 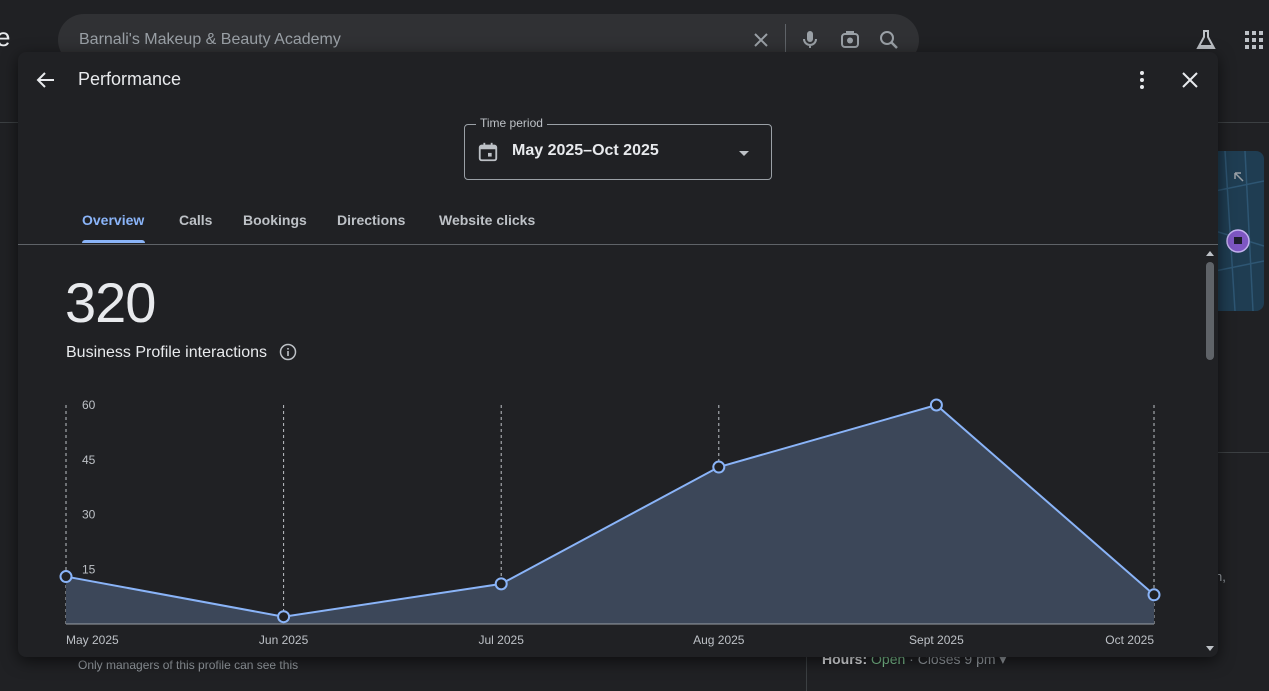 What do you see at coordinates (889, 40) in the screenshot?
I see `search-icon` at bounding box center [889, 40].